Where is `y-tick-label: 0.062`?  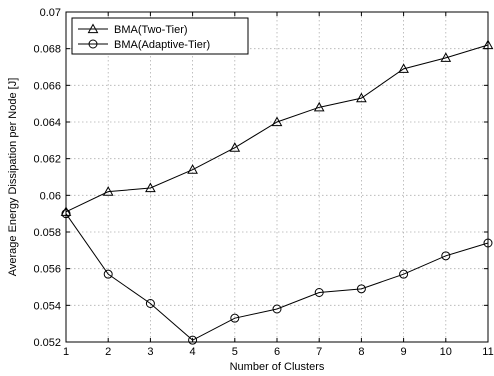
y-tick-label: 0.062 is located at coordinates (47, 160).